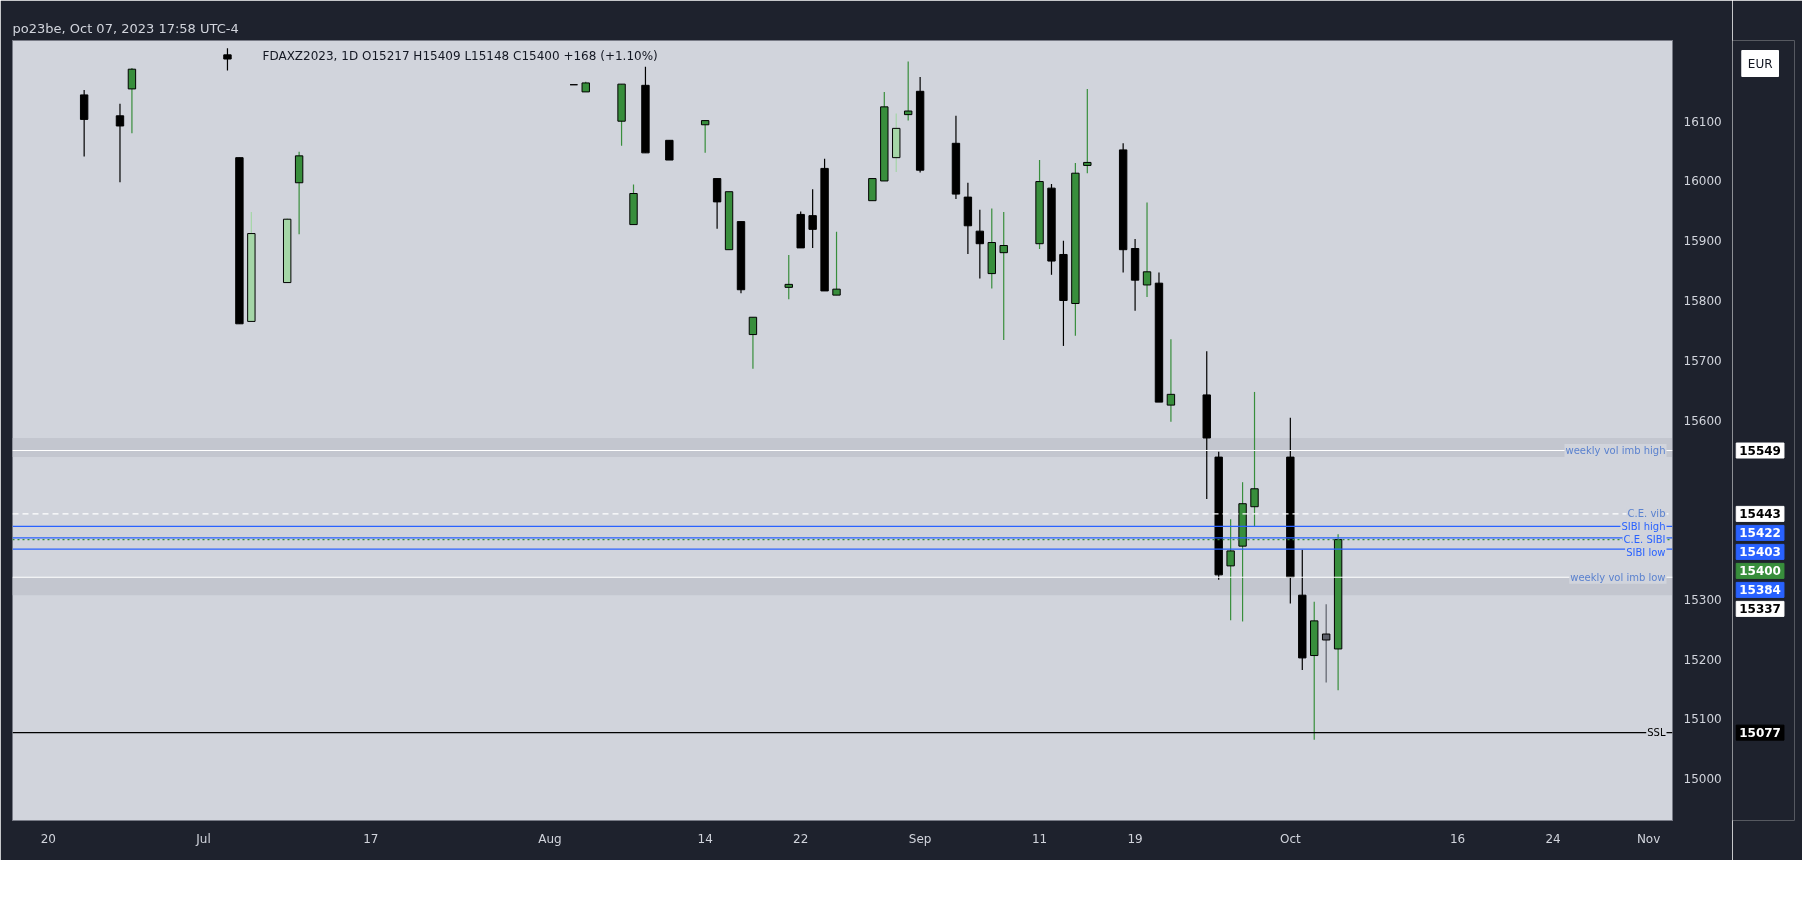 The width and height of the screenshot is (1815, 906). What do you see at coordinates (1646, 514) in the screenshot?
I see `ref-line-label: C.E. vib` at bounding box center [1646, 514].